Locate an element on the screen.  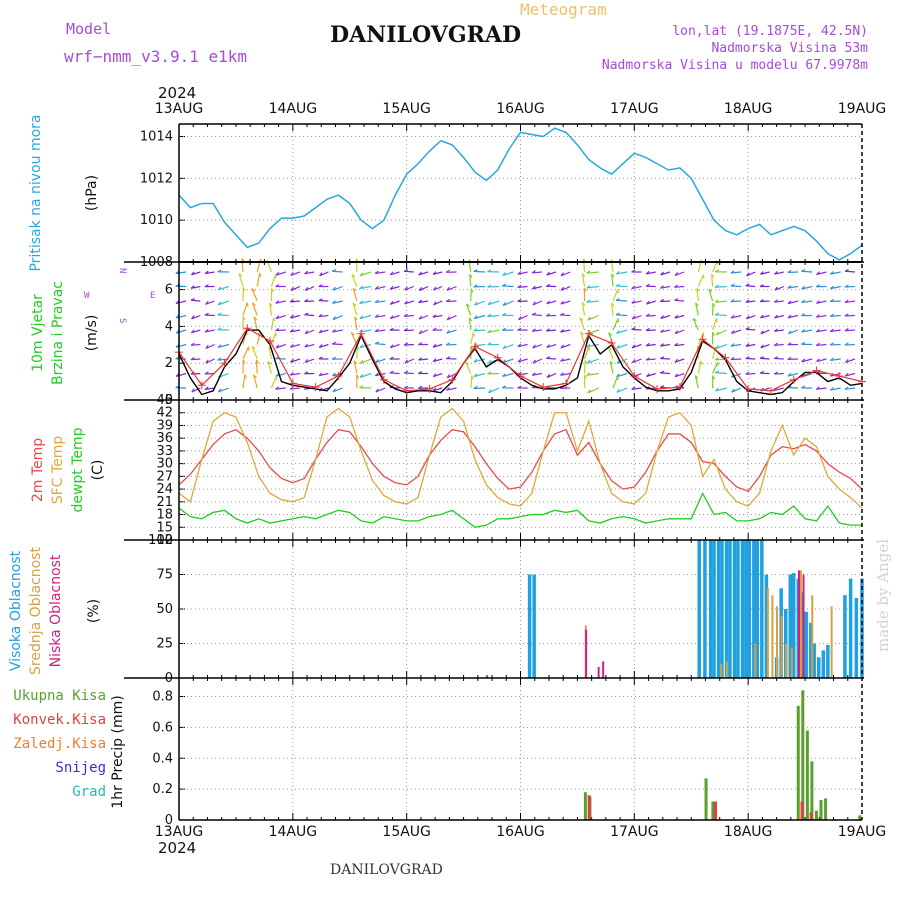
wind-legend-east: E is located at coordinates (152, 296).